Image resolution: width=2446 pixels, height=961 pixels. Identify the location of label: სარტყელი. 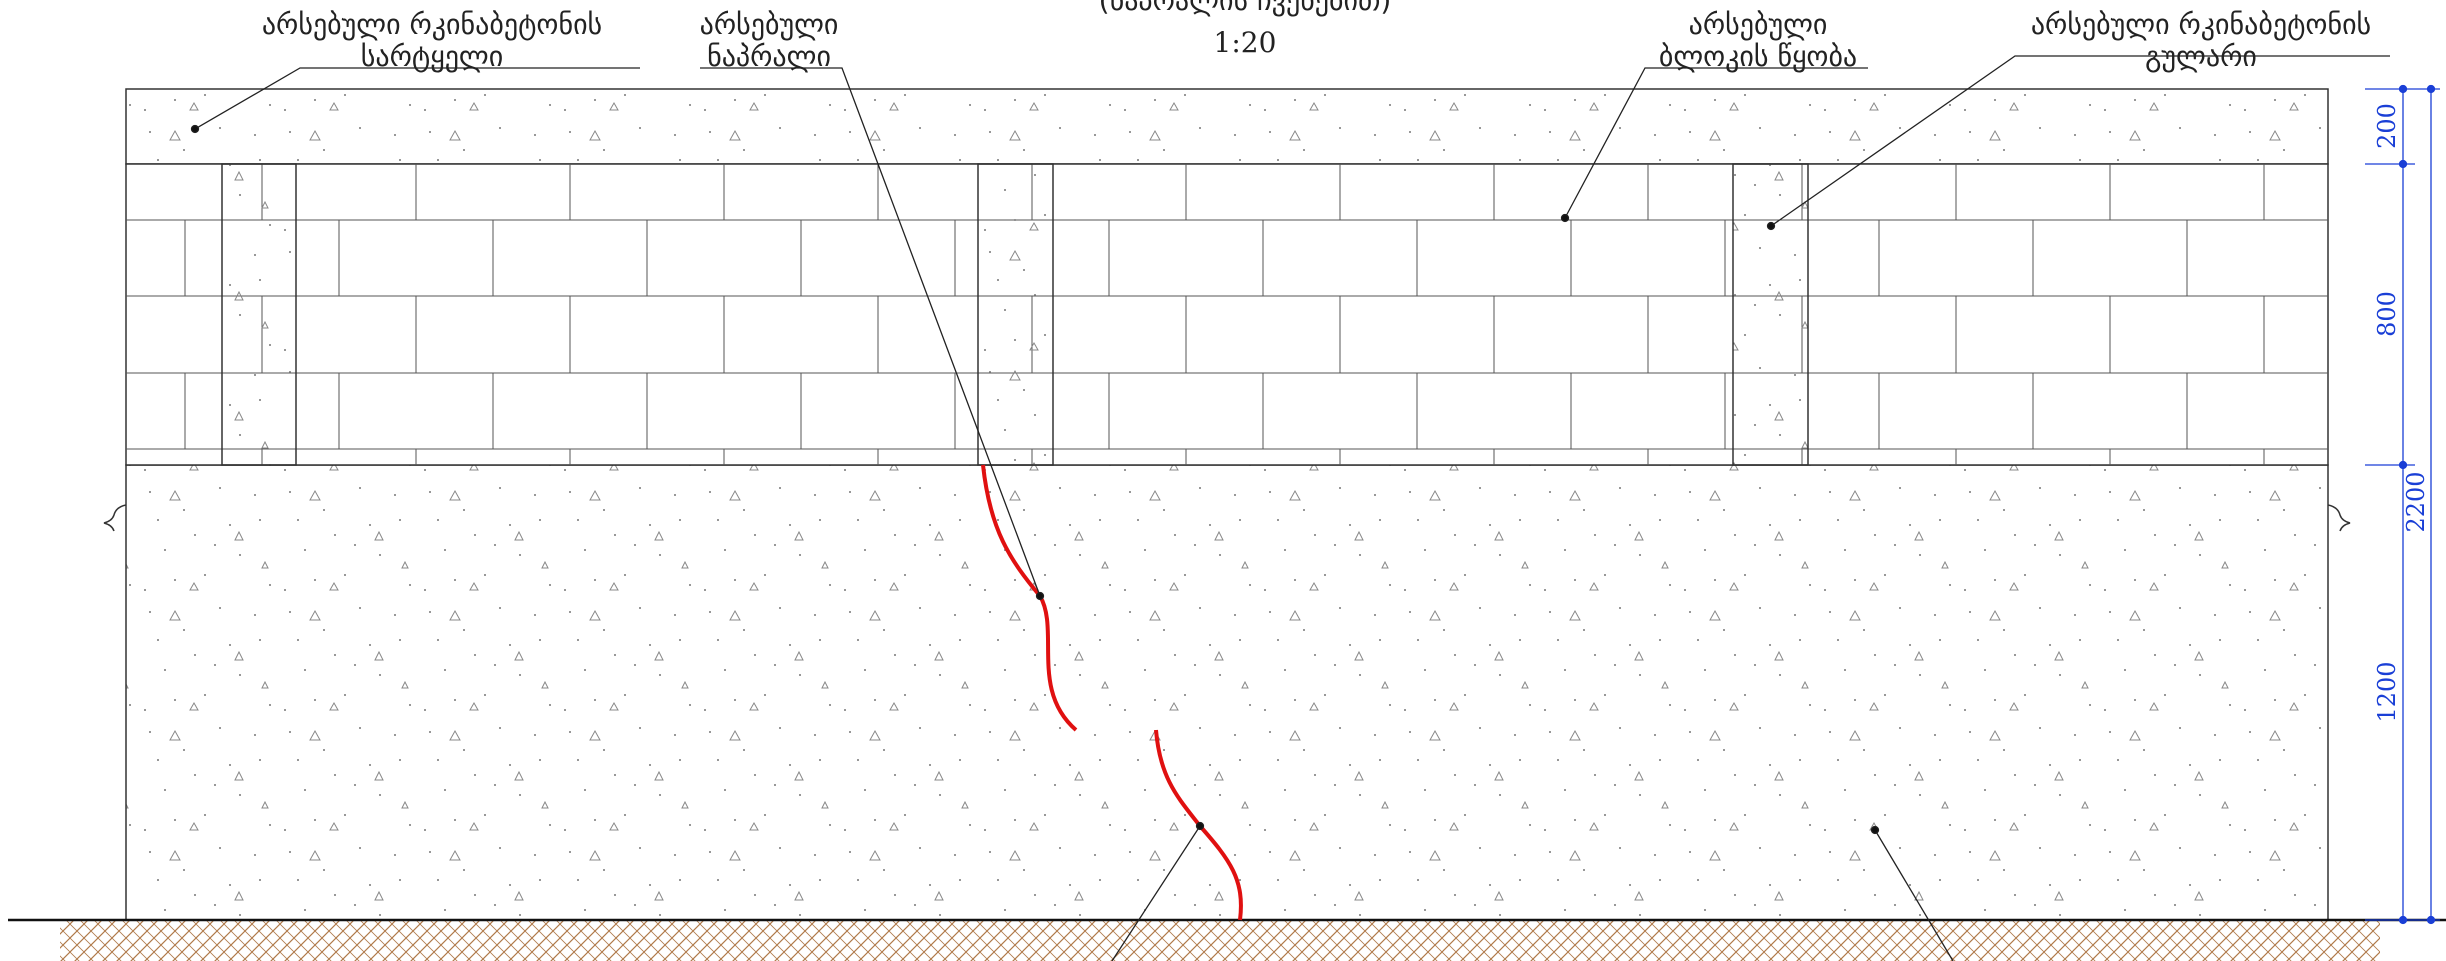
(432, 56).